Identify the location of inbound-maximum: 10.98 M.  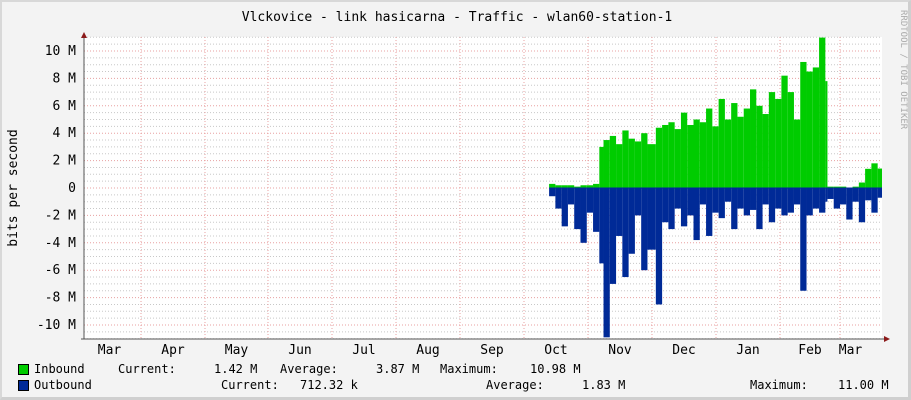
(555, 369).